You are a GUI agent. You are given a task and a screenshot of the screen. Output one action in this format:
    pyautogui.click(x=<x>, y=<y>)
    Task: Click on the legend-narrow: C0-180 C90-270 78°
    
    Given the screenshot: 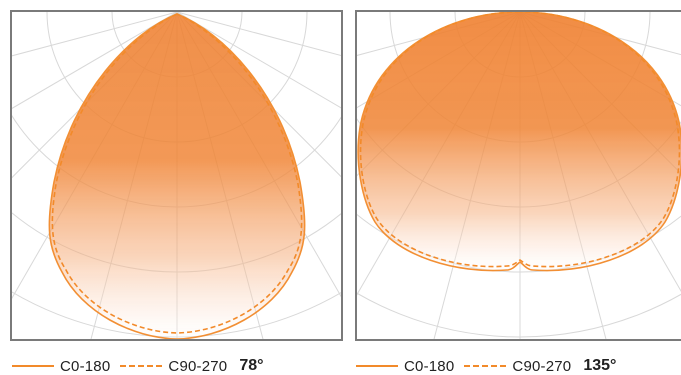 What is the action you would take?
    pyautogui.click(x=138, y=366)
    